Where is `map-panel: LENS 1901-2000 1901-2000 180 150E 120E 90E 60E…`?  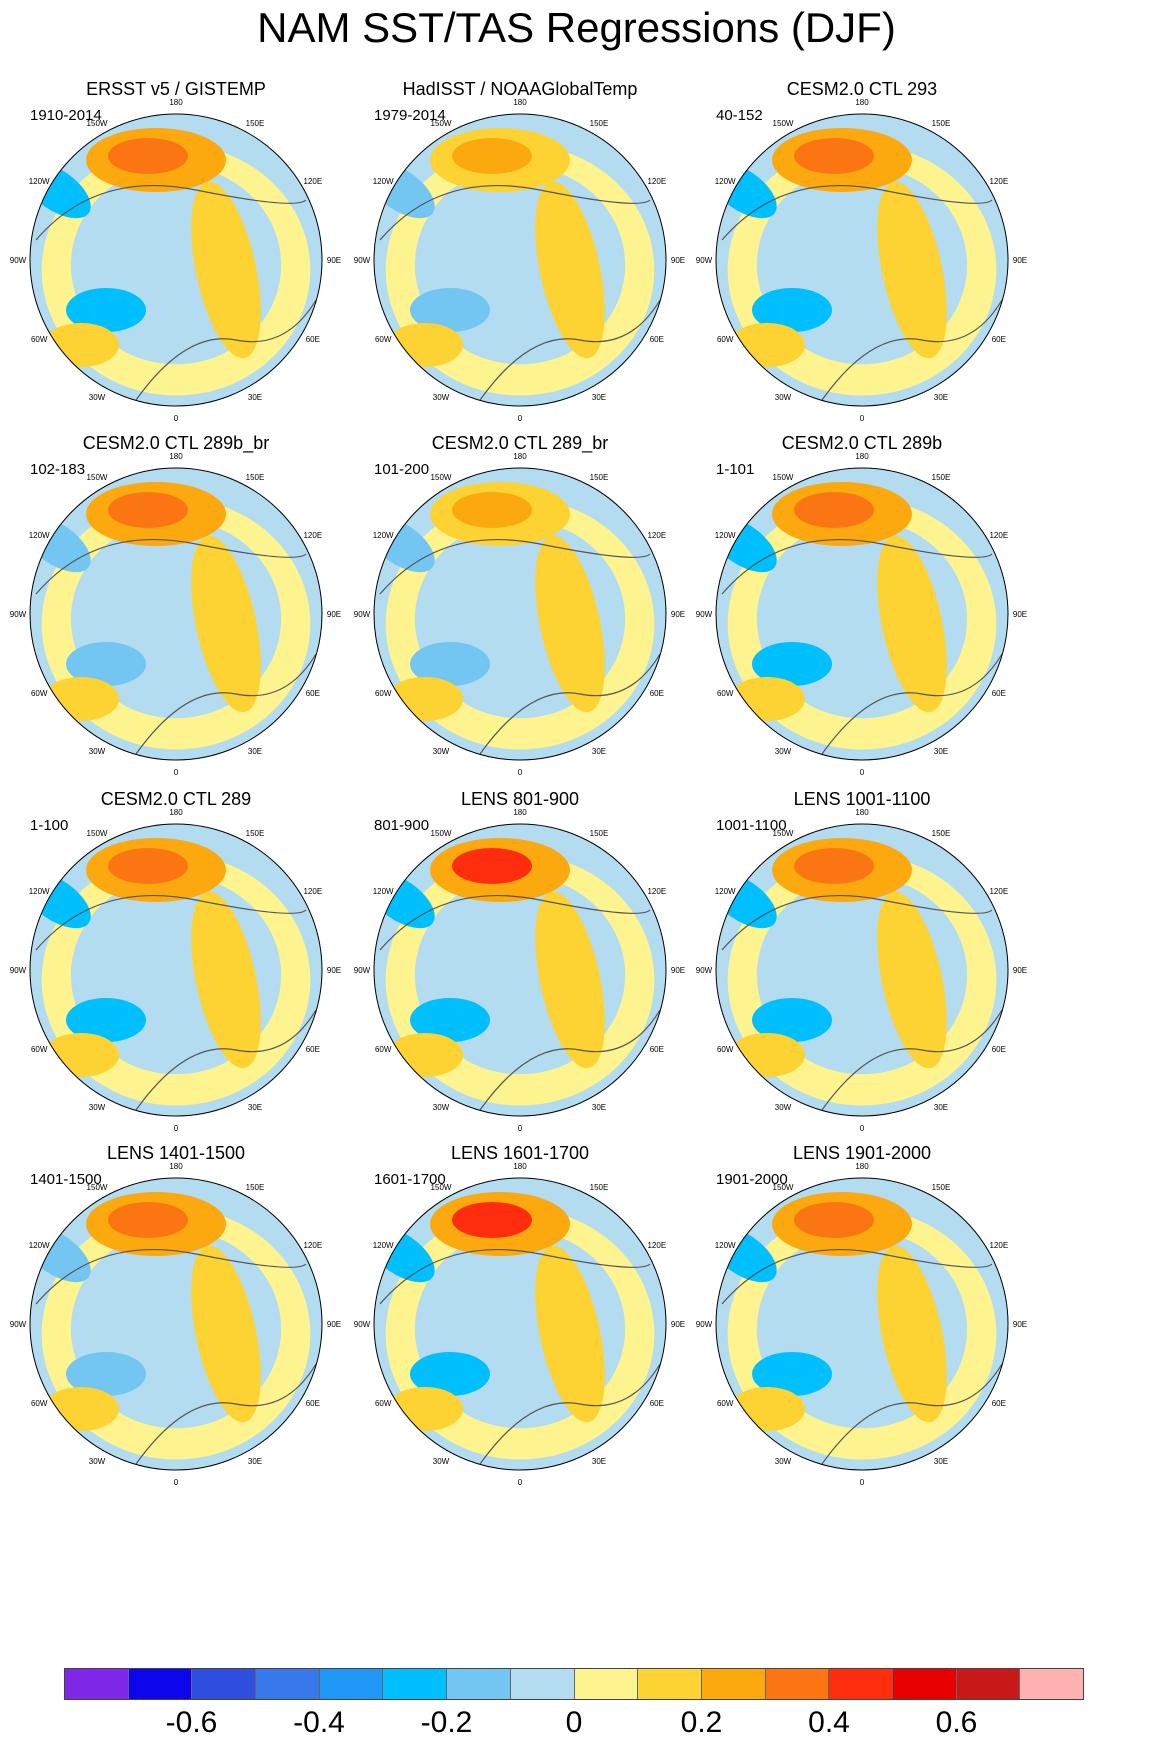 map-panel: LENS 1901-2000 1901-2000 180 150E 120E 90E 60E… is located at coordinates (861, 1315).